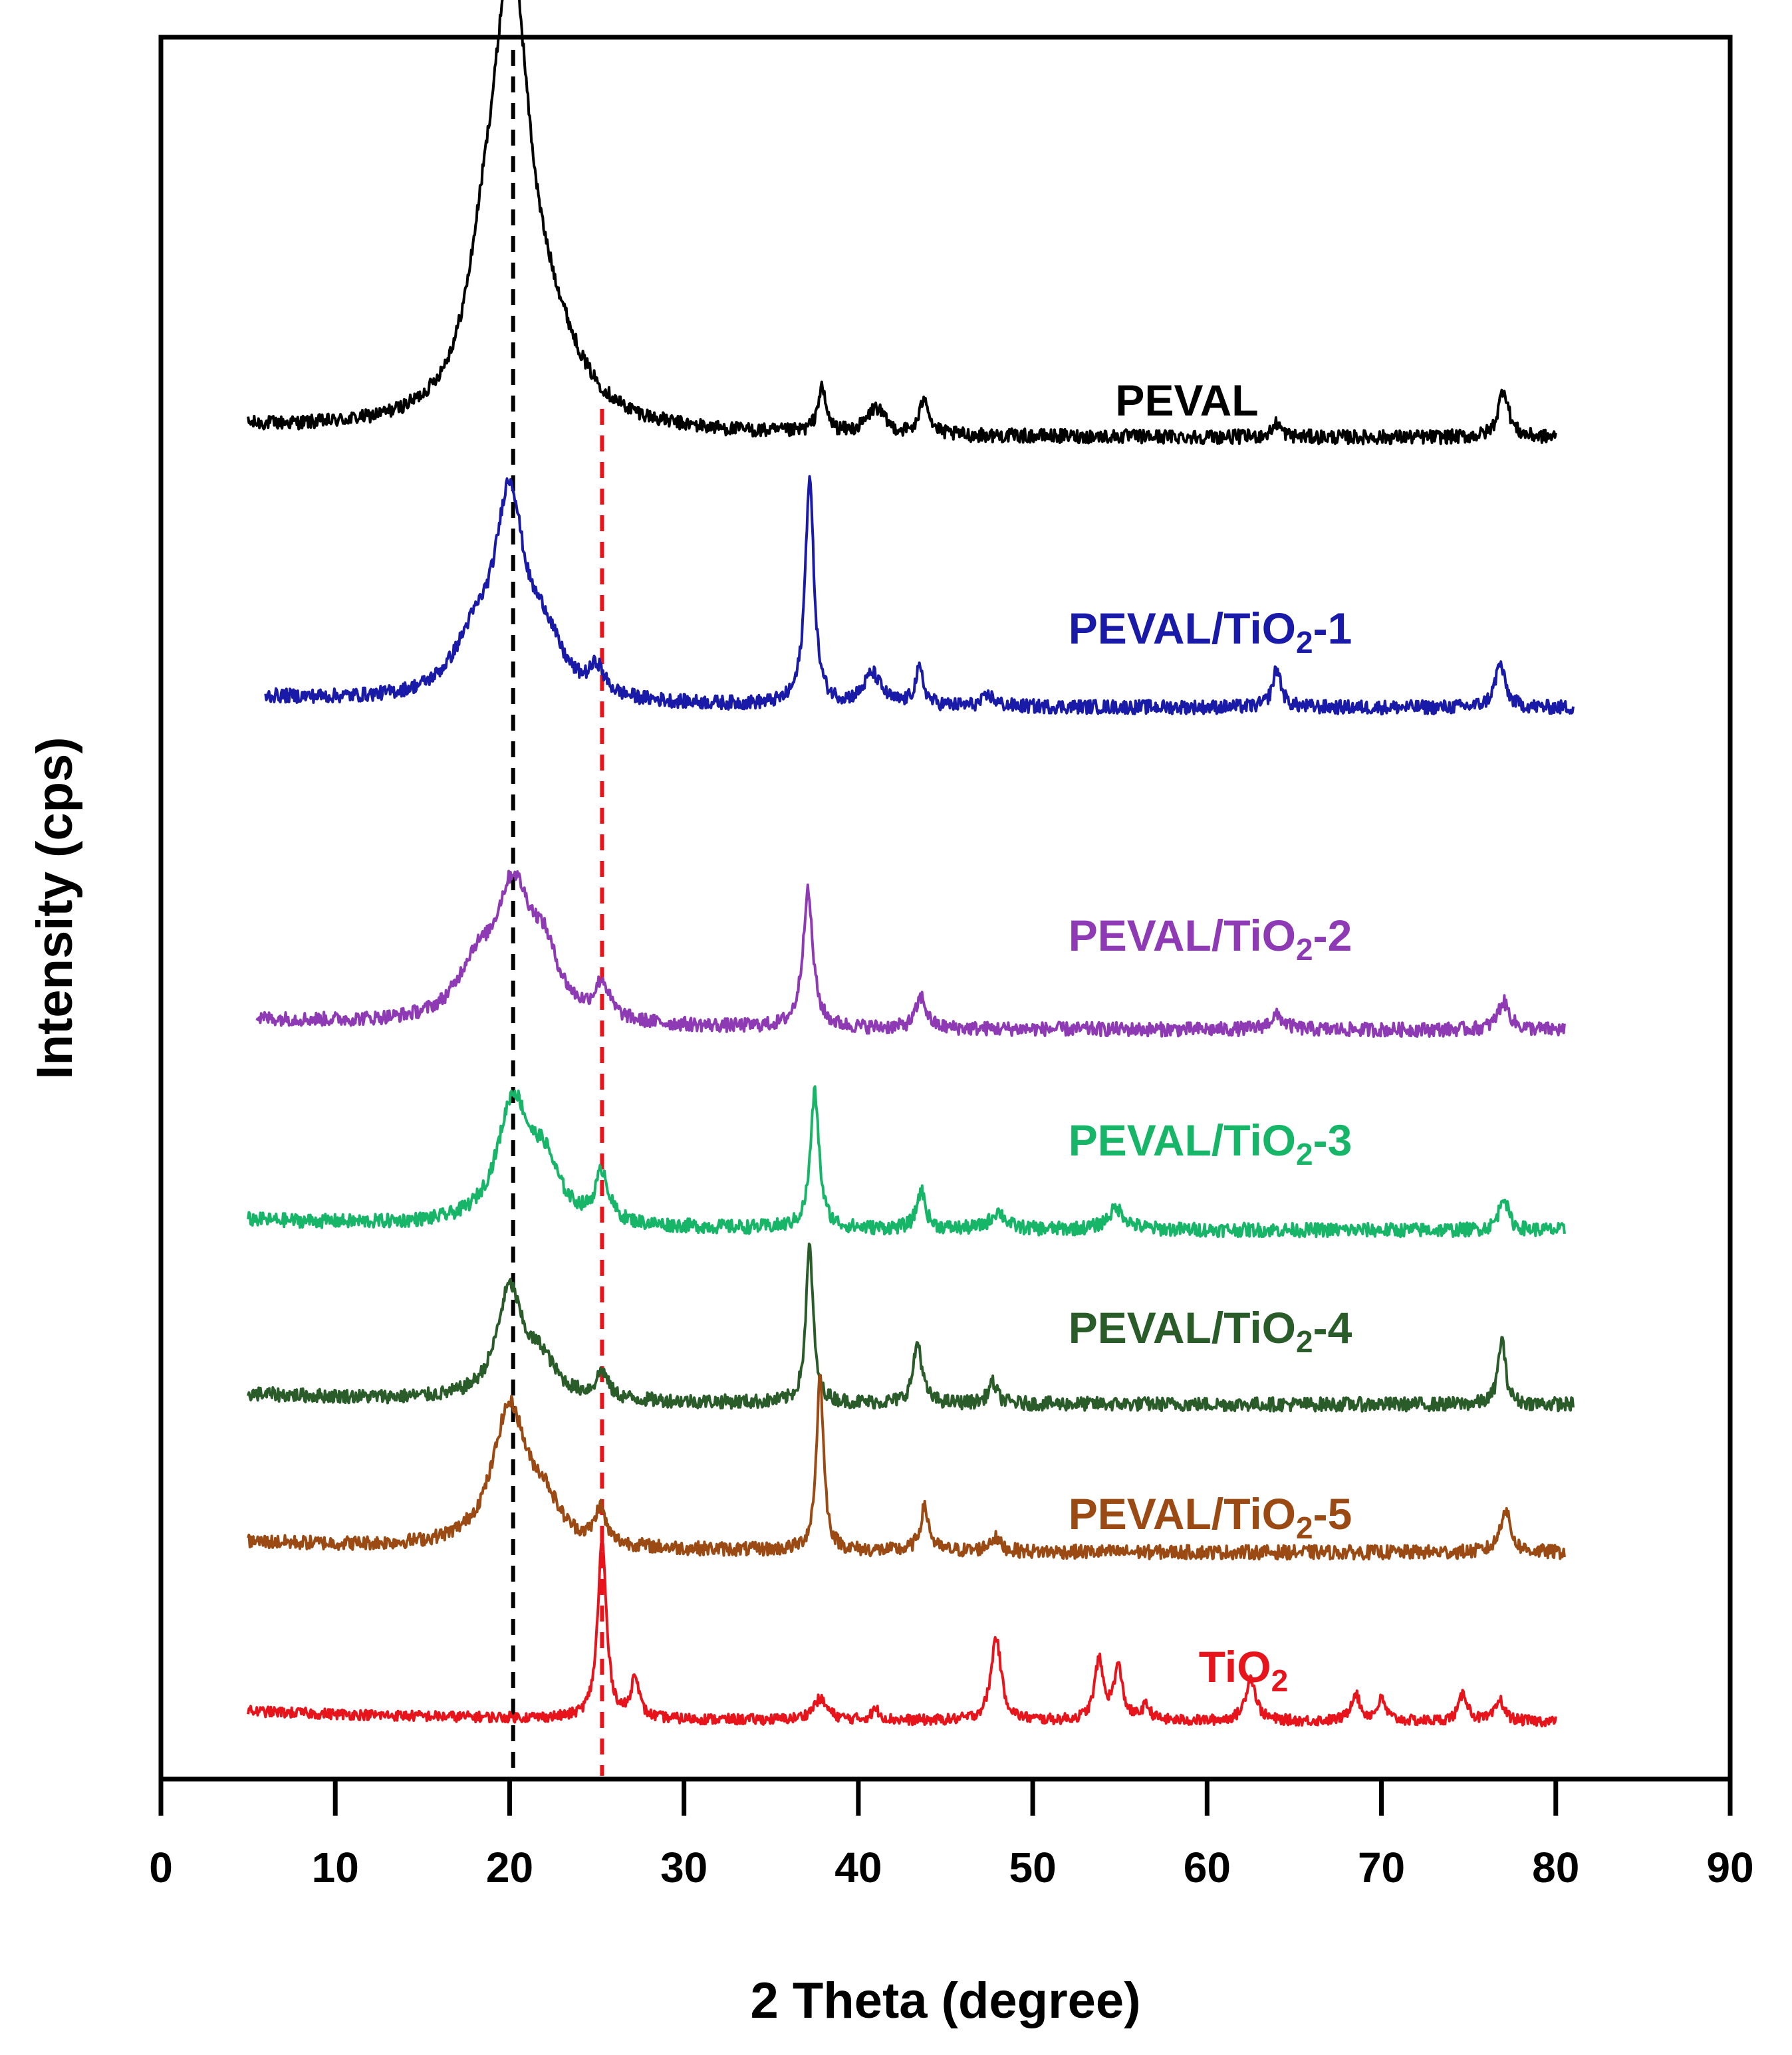 This screenshot has height=2055, width=1792. Describe the element at coordinates (1381, 1867) in the screenshot. I see `x-tick-label: 70` at that location.